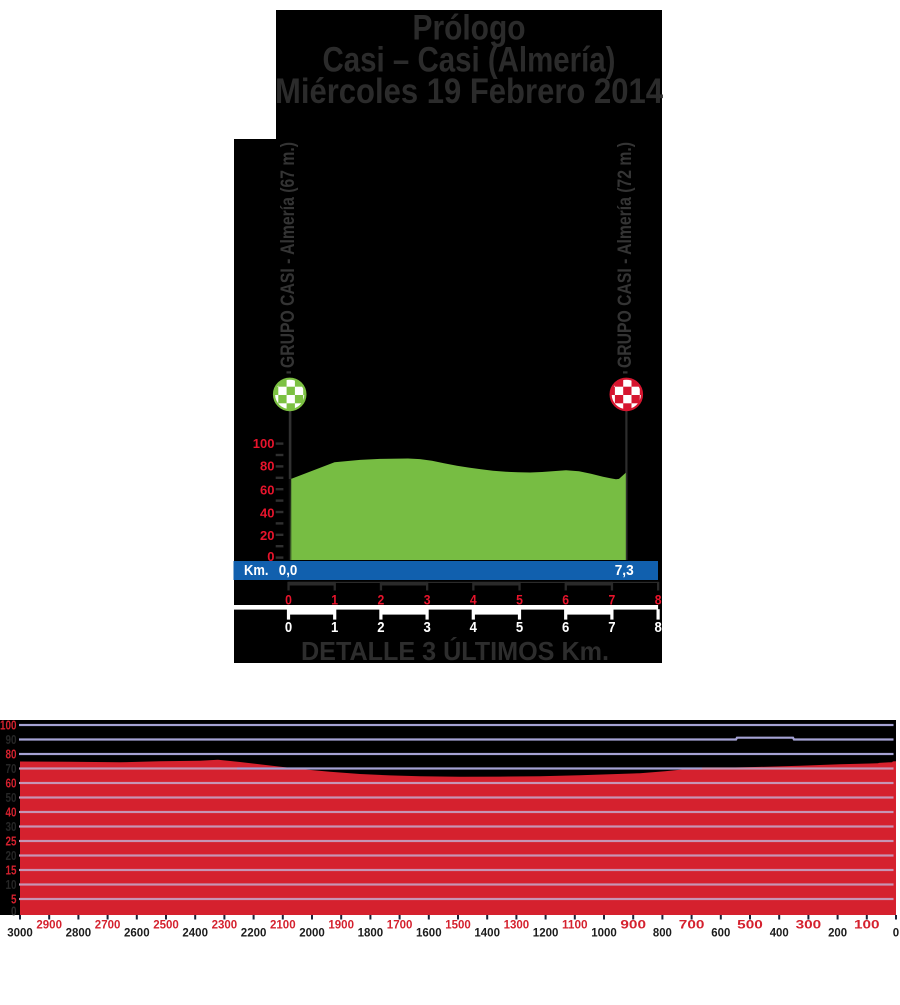 The image size is (900, 1005). I want to click on svg-text: 1600, so click(429, 933).